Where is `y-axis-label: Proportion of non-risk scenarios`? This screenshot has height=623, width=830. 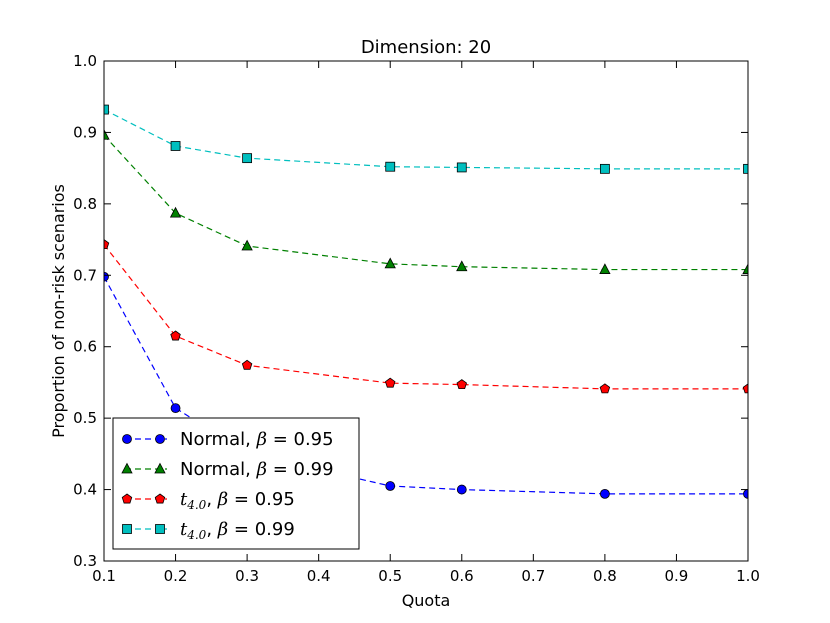 y-axis-label: Proportion of non-risk scenarios is located at coordinates (58, 311).